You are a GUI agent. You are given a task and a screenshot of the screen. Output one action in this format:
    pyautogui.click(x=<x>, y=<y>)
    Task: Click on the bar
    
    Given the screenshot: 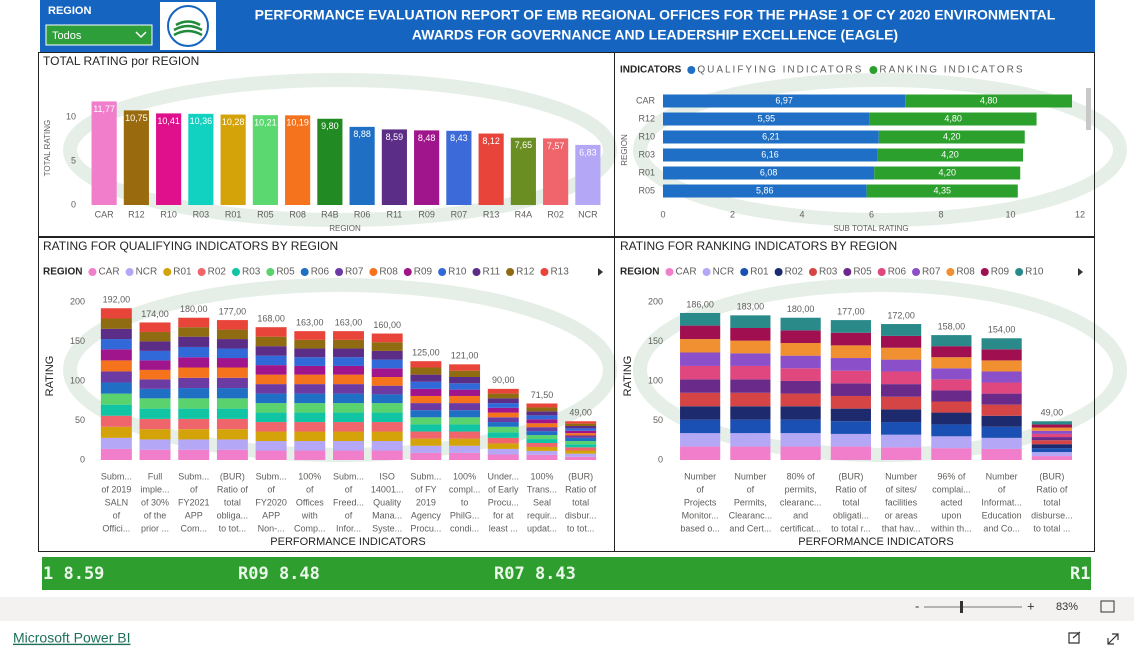 What is the action you would take?
    pyautogui.click(x=588, y=174)
    